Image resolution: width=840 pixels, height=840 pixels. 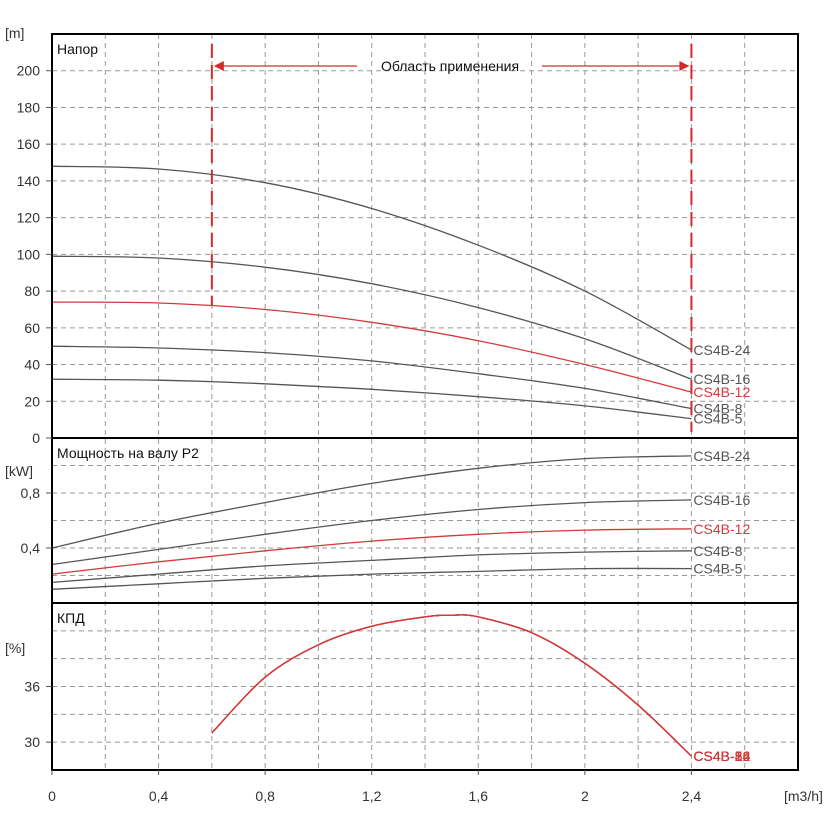 I want to click on efficiency-series-label-CS4B-5: CS4B-5, so click(x=717, y=756).